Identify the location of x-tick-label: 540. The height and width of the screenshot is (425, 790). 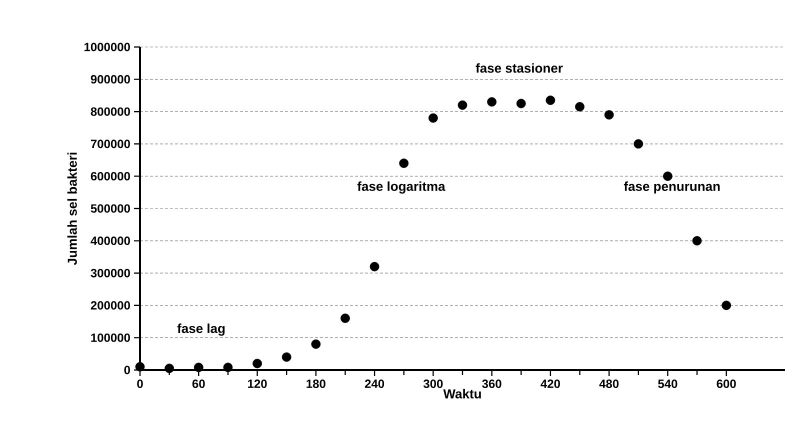
(668, 384).